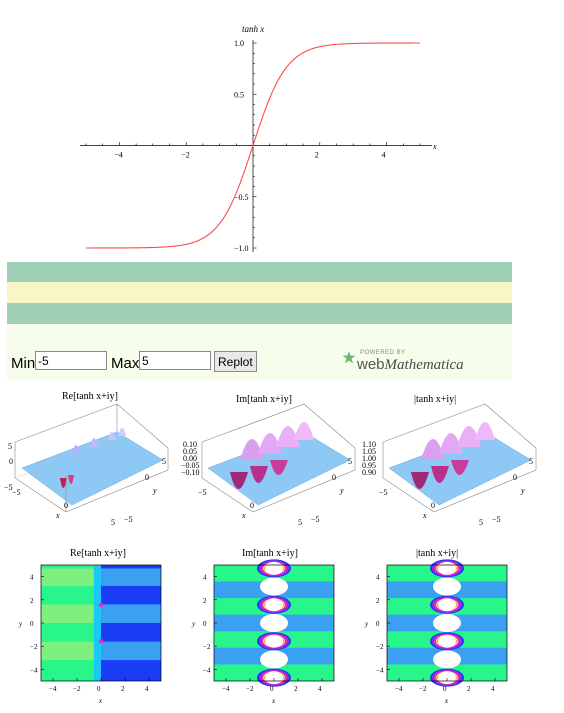 Image resolution: width=564 pixels, height=713 pixels. What do you see at coordinates (11, 461) in the screenshot?
I see `re-z-tick-0: 0` at bounding box center [11, 461].